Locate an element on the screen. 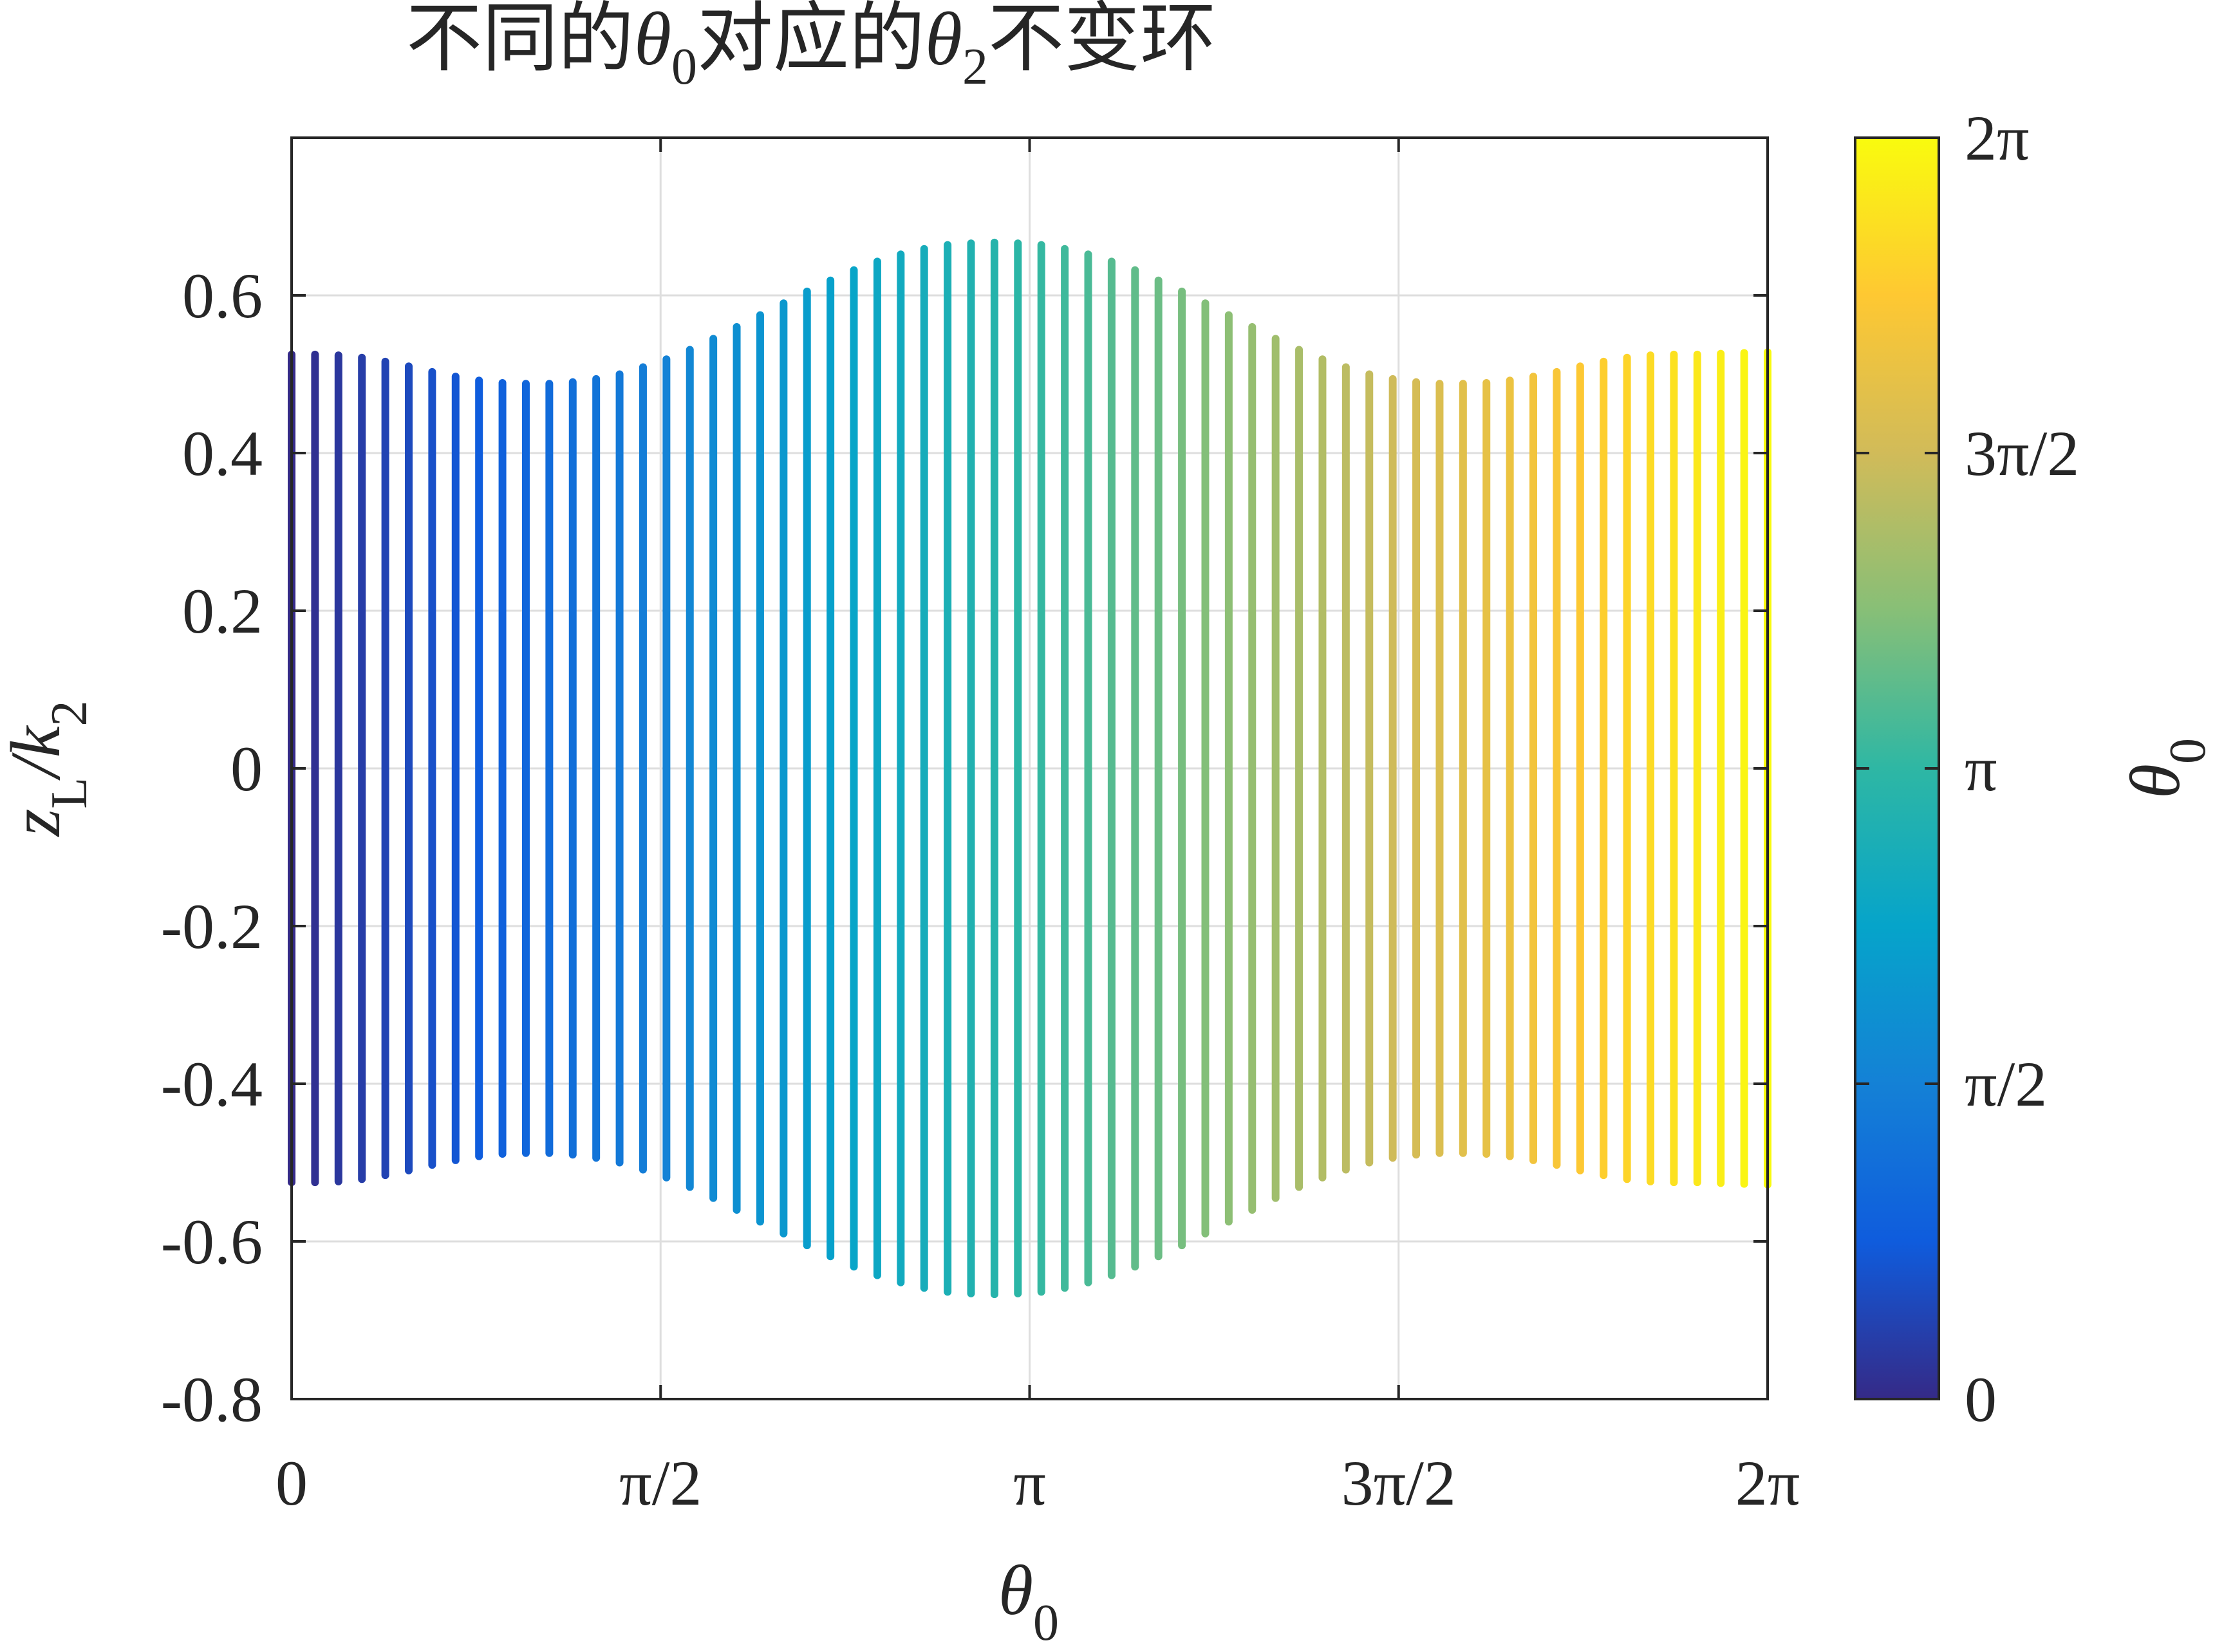 This screenshot has height=1652, width=2233. colorbar-tick-label-2: π is located at coordinates (1981, 769).